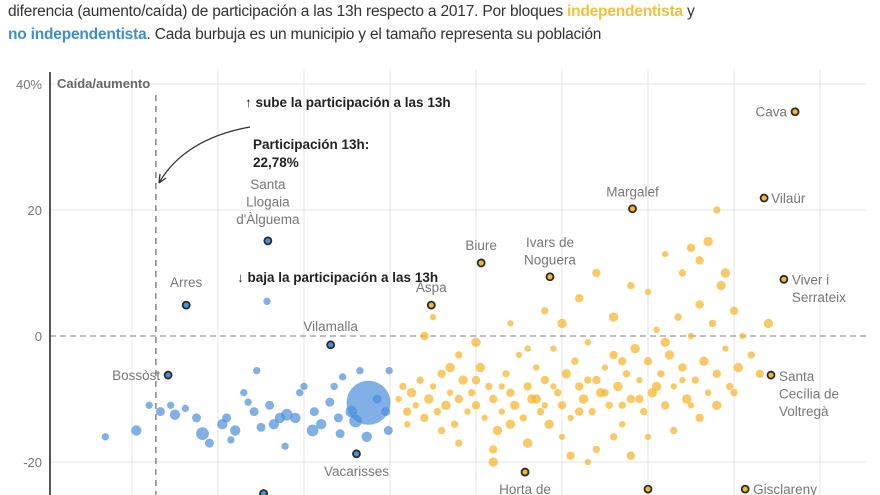 The image size is (880, 495). I want to click on description-text: y, so click(688, 11).